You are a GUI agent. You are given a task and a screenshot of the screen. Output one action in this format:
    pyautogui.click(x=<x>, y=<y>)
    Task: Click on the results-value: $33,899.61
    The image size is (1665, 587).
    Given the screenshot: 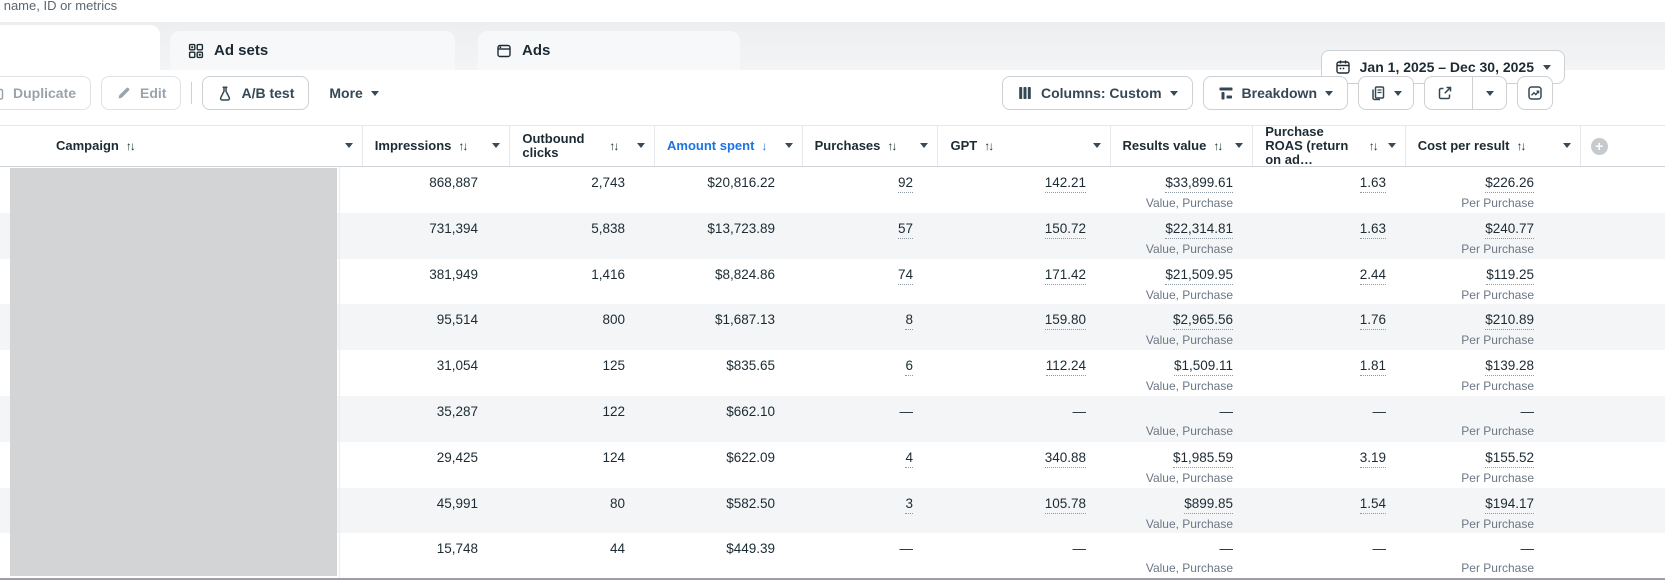 What is the action you would take?
    pyautogui.click(x=1199, y=184)
    